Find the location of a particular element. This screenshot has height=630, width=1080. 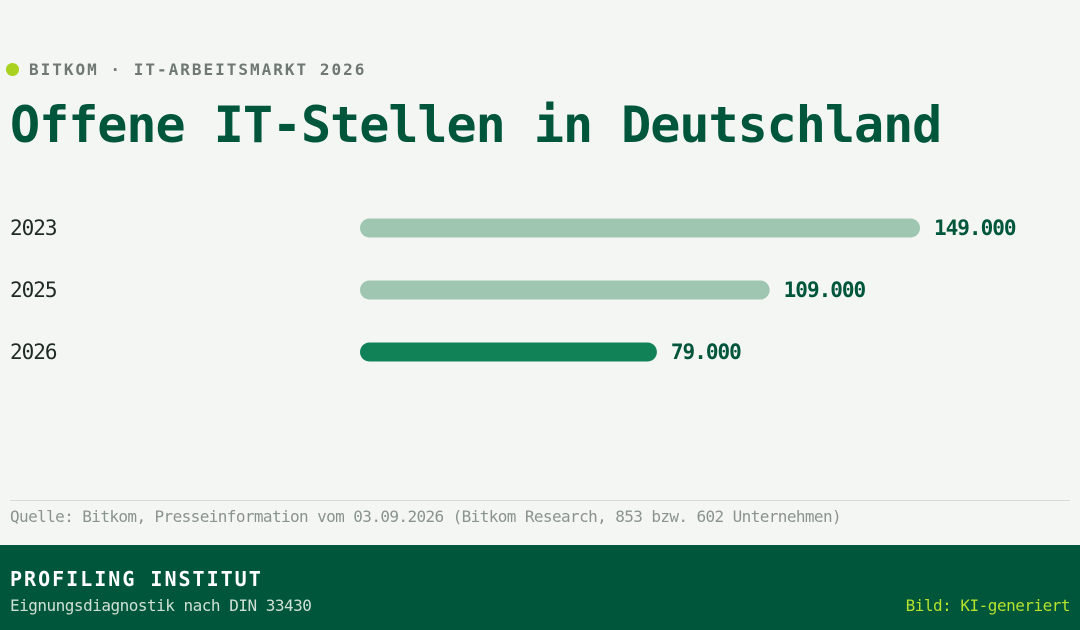

brand-name: PROFILING INSTITUT is located at coordinates (136, 579).